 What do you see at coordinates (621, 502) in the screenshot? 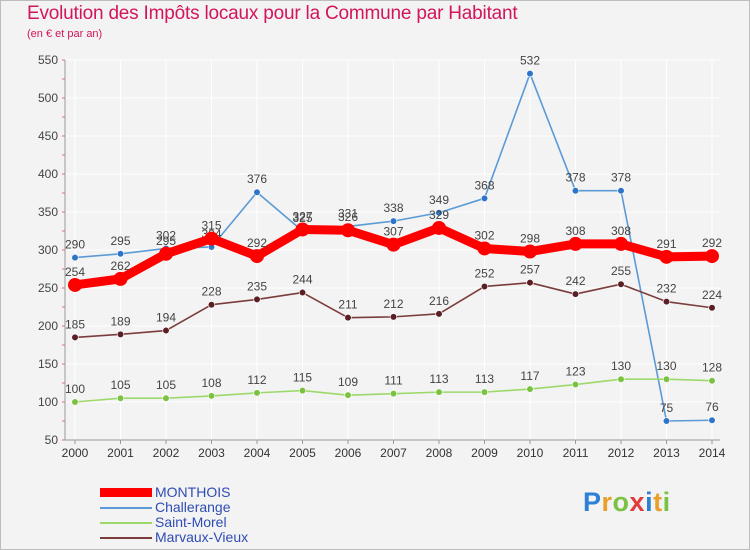
I see `logo-letter: o` at bounding box center [621, 502].